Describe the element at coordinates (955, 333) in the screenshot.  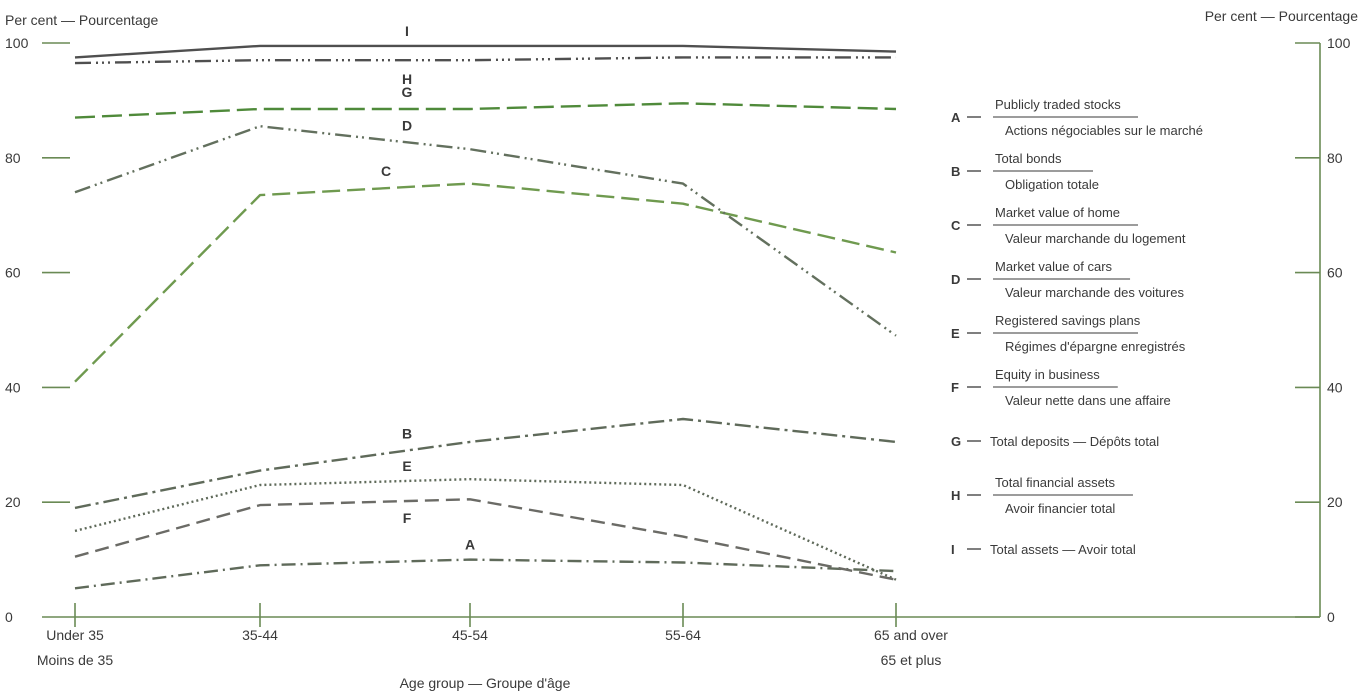
I see `legend-letter: E` at that location.